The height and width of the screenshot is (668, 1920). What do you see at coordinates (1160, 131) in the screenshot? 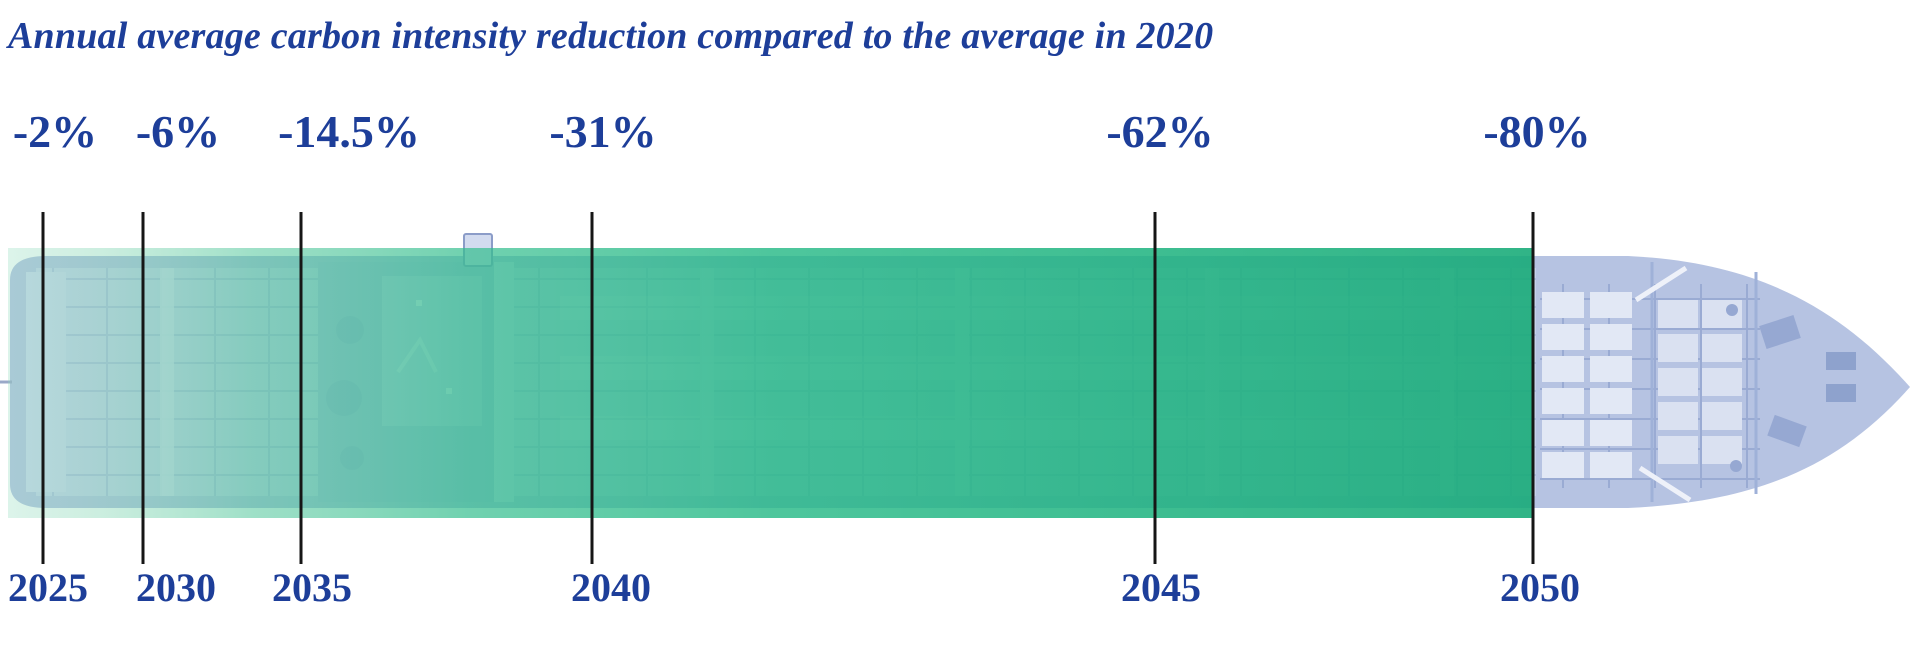
I see `value-label-2045: -62%` at bounding box center [1160, 131].